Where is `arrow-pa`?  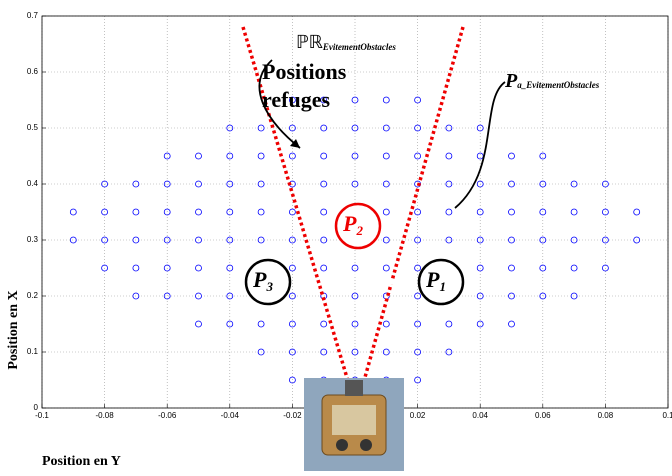 arrow-pa is located at coordinates (480, 145).